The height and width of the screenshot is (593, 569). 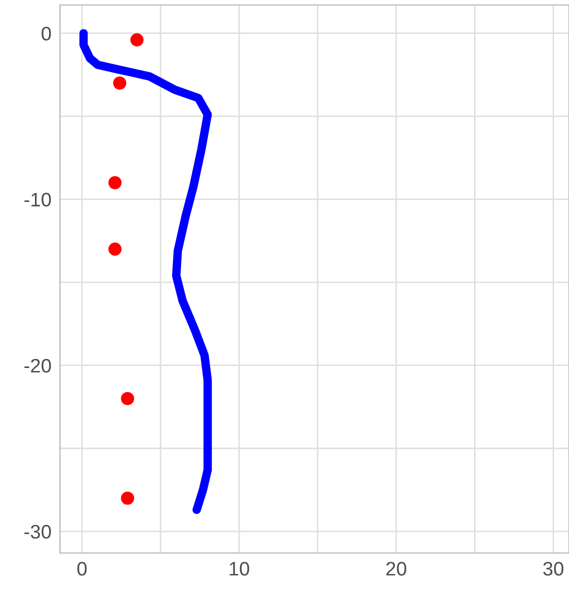 What do you see at coordinates (240, 569) in the screenshot?
I see `x-tick-label: 10` at bounding box center [240, 569].